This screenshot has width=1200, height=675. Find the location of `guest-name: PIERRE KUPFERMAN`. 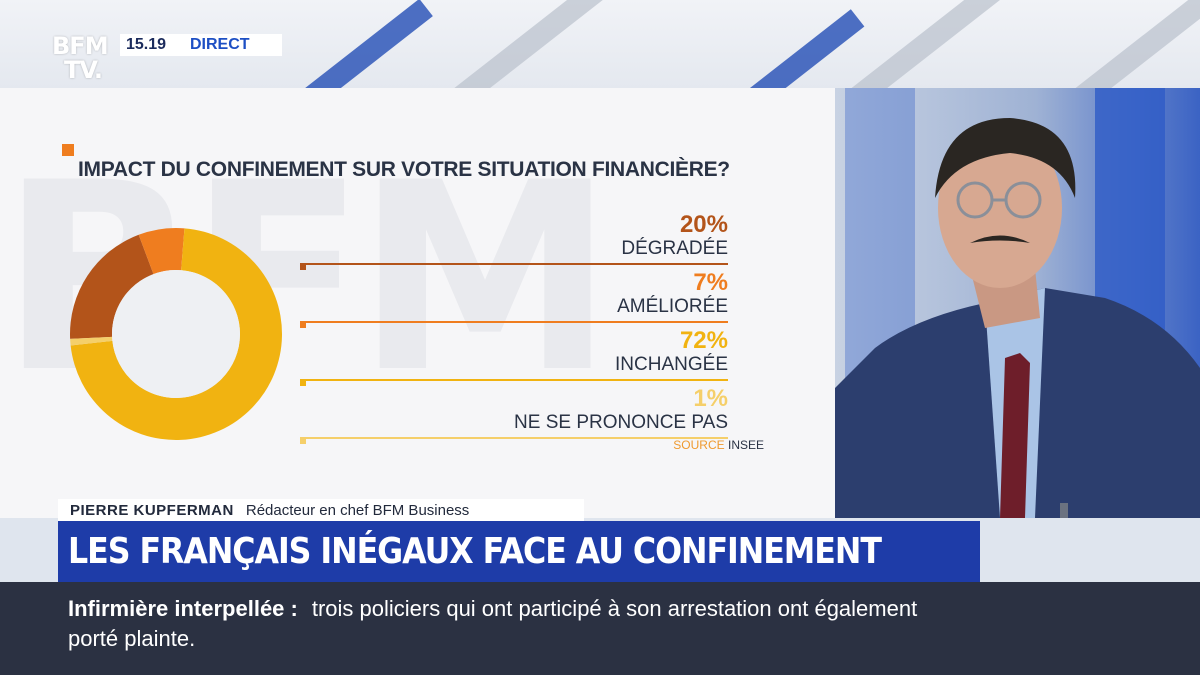

guest-name: PIERRE KUPFERMAN is located at coordinates (152, 510).